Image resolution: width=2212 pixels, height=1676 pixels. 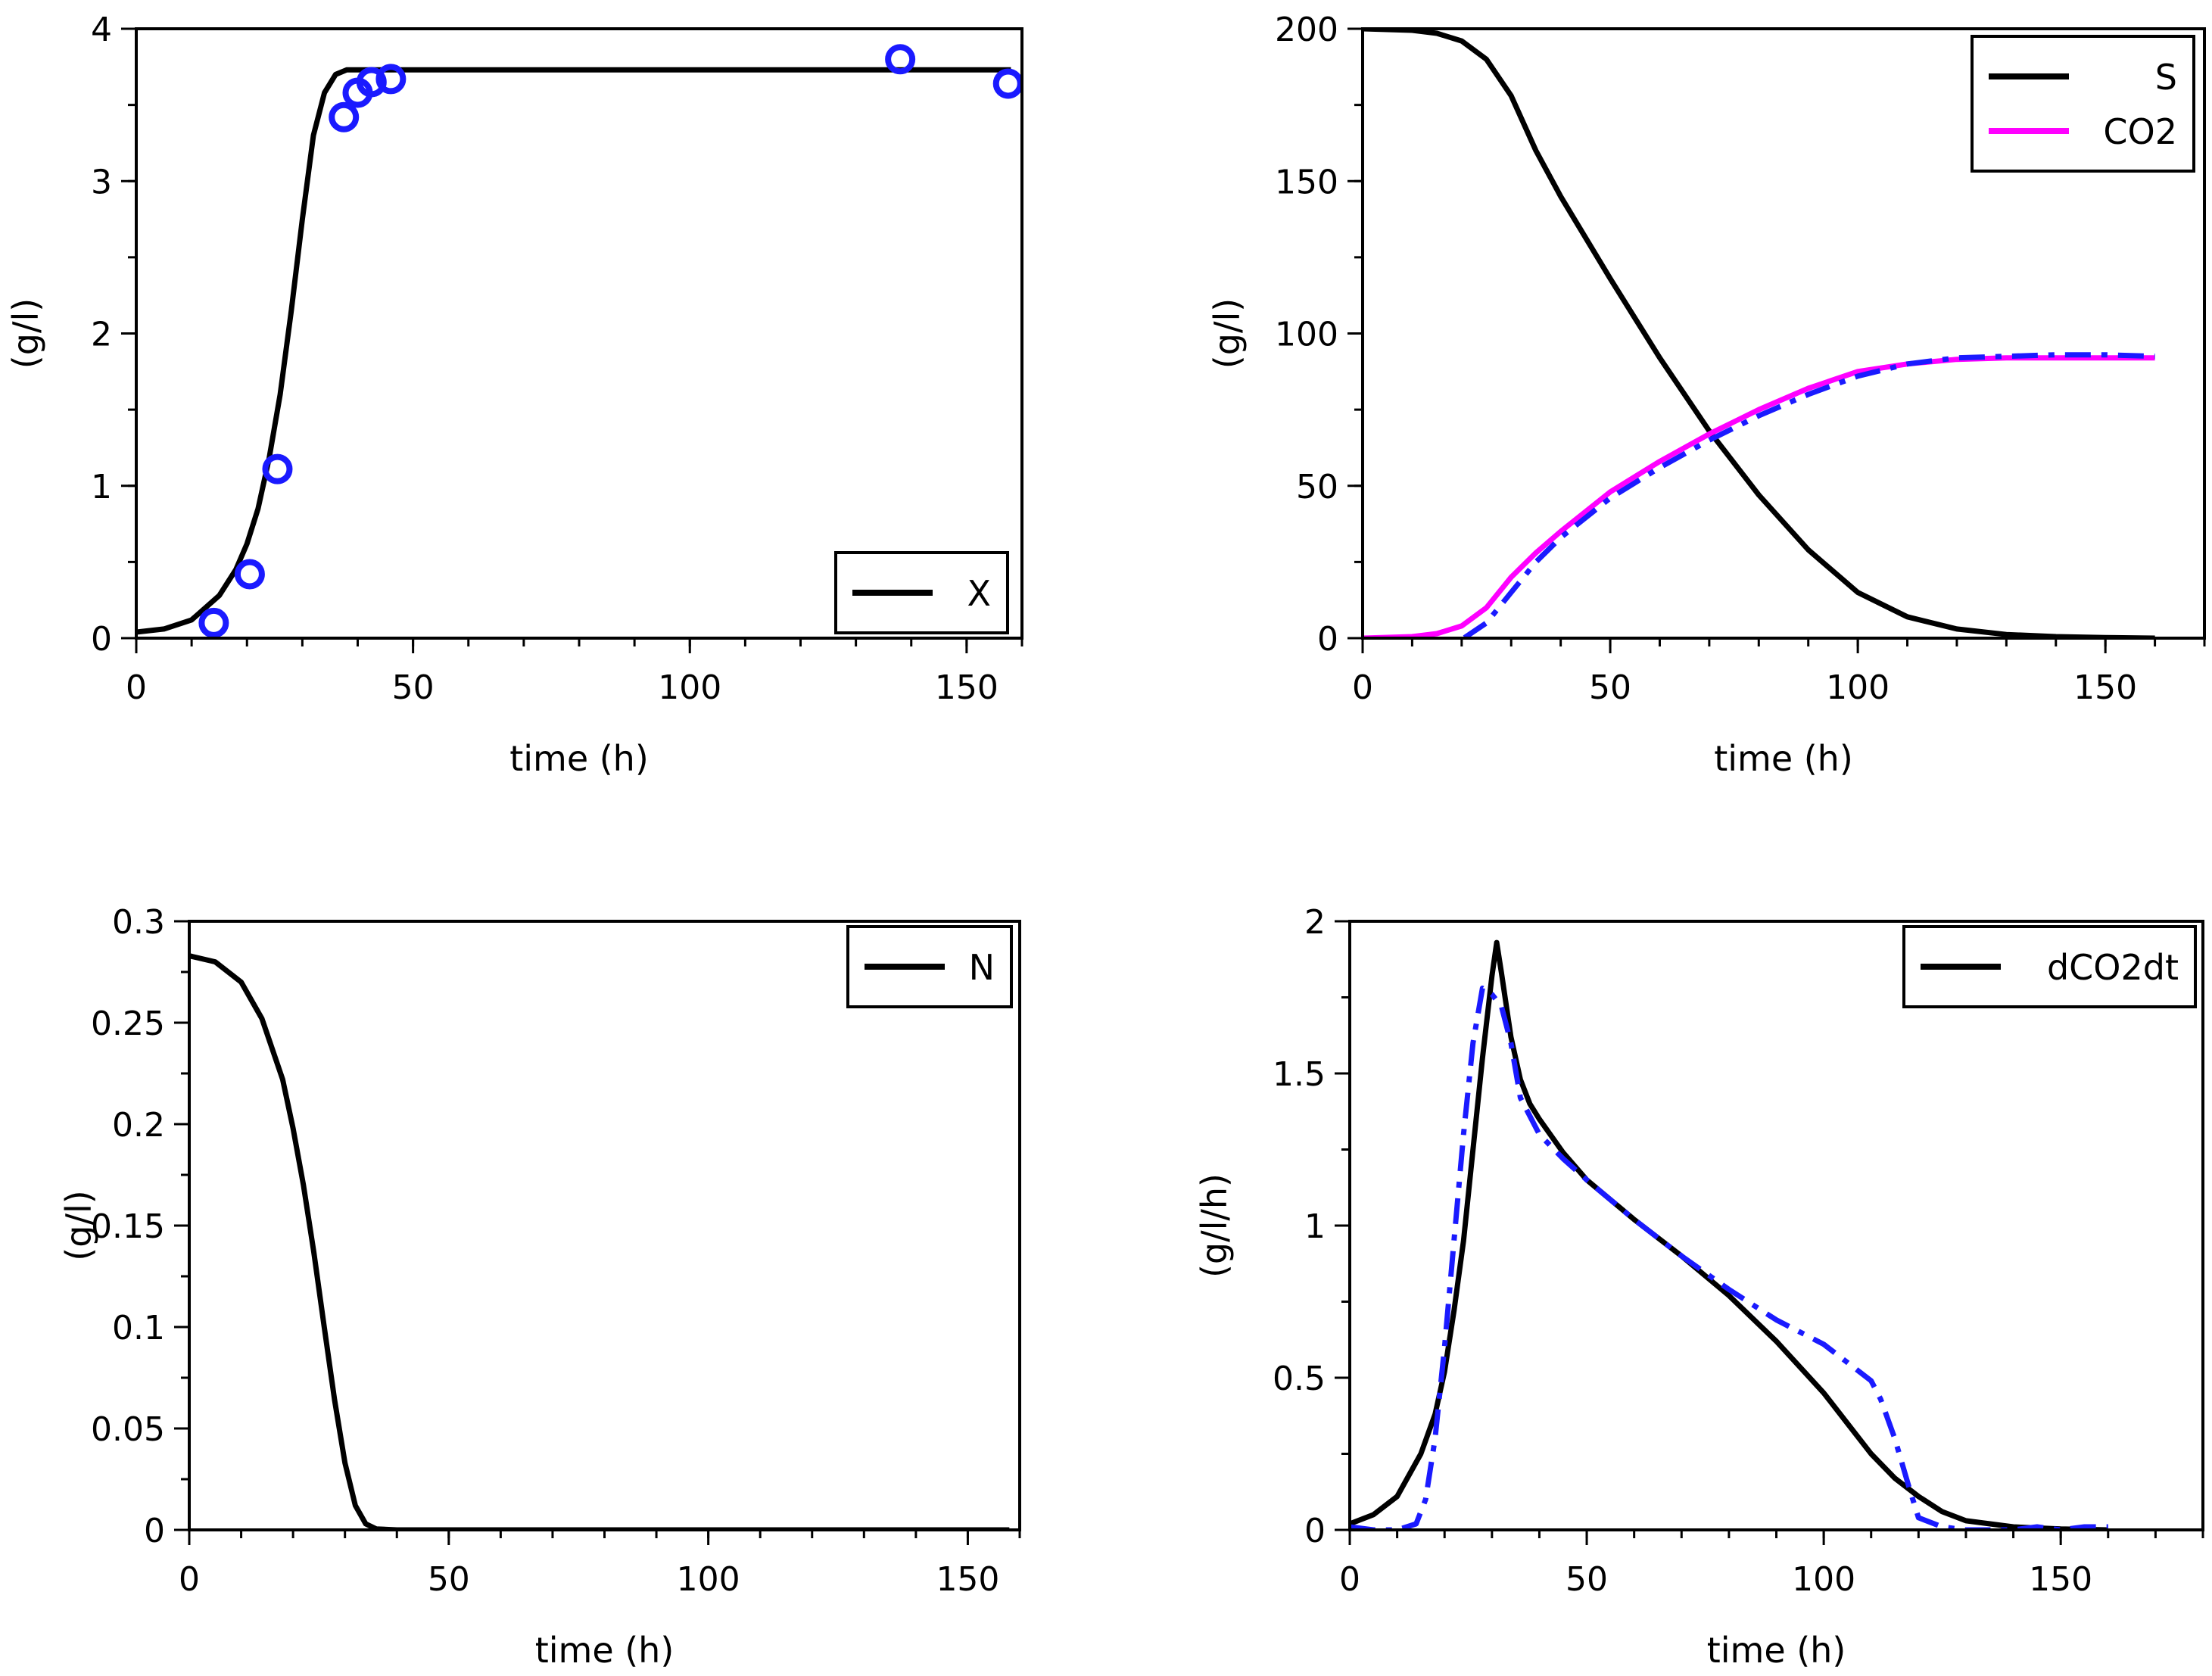 What do you see at coordinates (979, 593) in the screenshot?
I see `legend-label: X` at bounding box center [979, 593].